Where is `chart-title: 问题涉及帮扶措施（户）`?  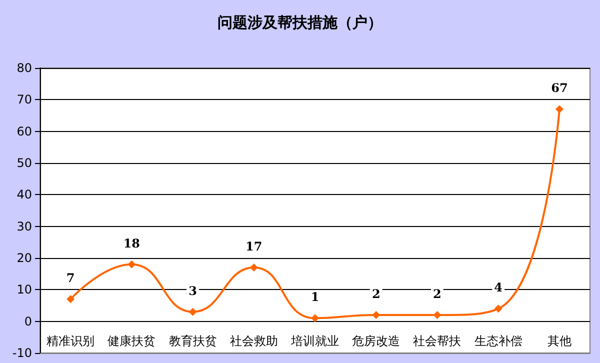
chart-title: 问题涉及帮扶措施（户） is located at coordinates (300, 23).